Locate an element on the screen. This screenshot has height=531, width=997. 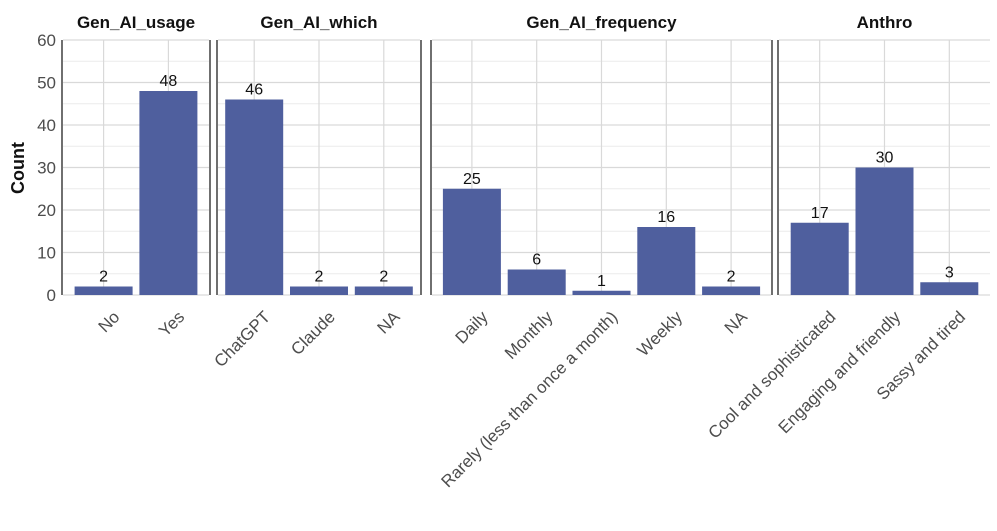
y-axis: 0 10 20 30 40 50 60 is located at coordinates (46, 168).